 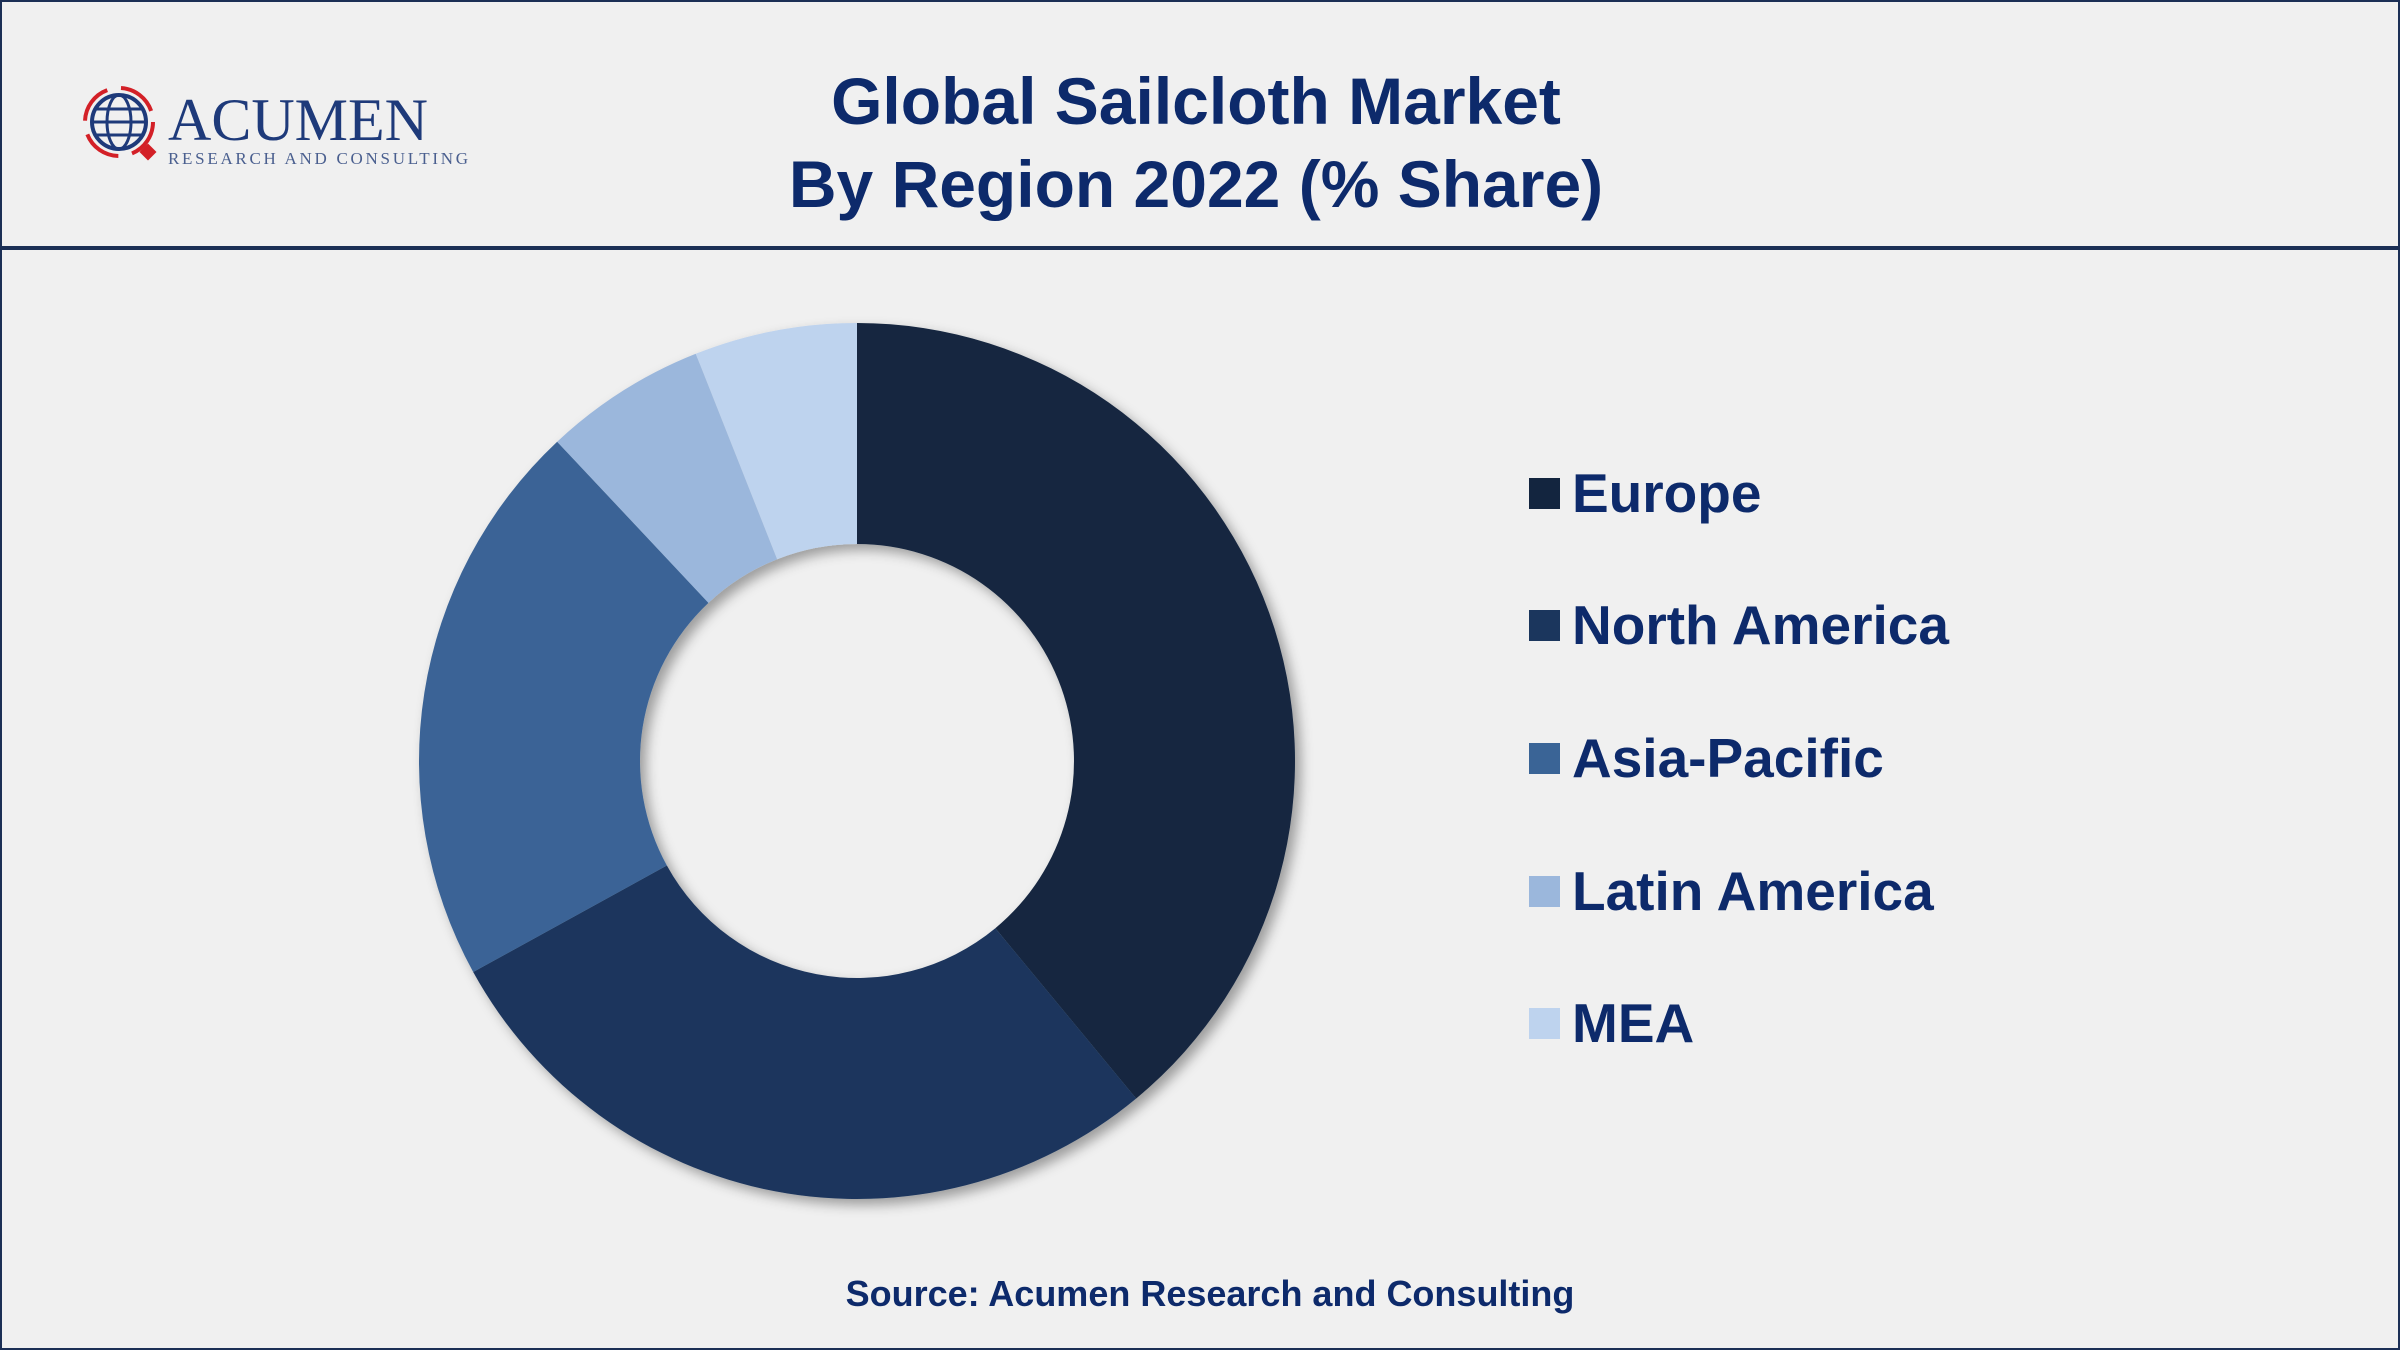 I want to click on legend-item: MEA, so click(x=1612, y=1023).